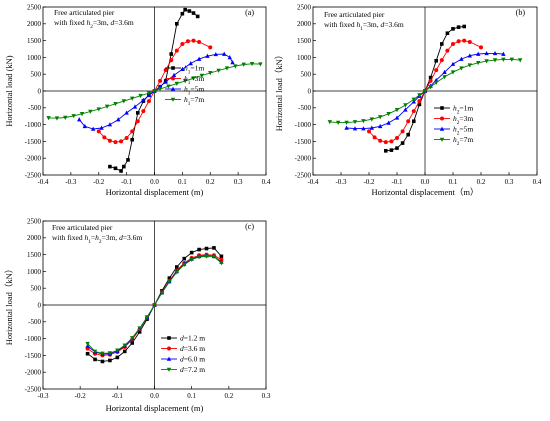  What do you see at coordinates (194, 91) in the screenshot?
I see `legend-label: h1=5m` at bounding box center [194, 91].